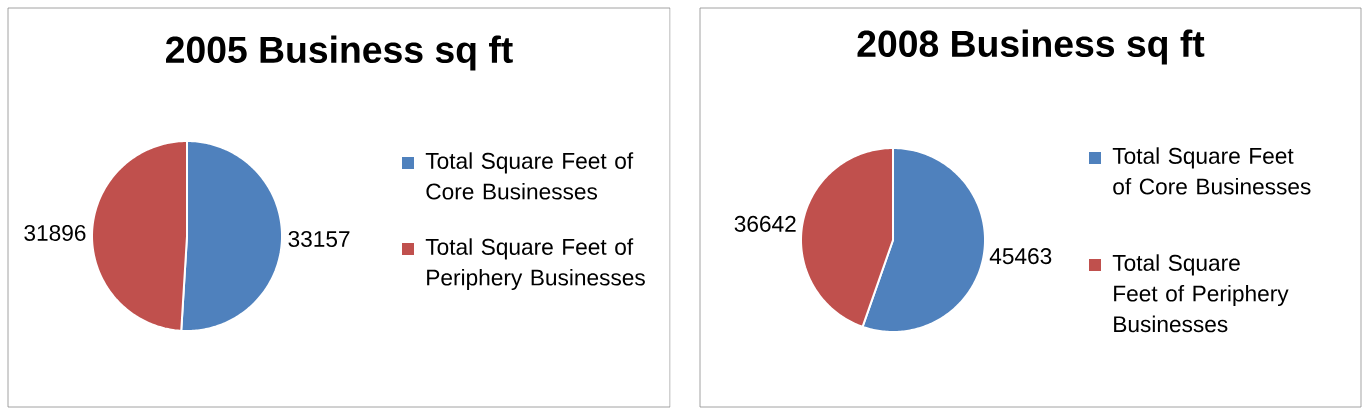 This screenshot has height=408, width=1362. Describe the element at coordinates (1031, 47) in the screenshot. I see `chart-title: 2008 Business sq ft` at that location.